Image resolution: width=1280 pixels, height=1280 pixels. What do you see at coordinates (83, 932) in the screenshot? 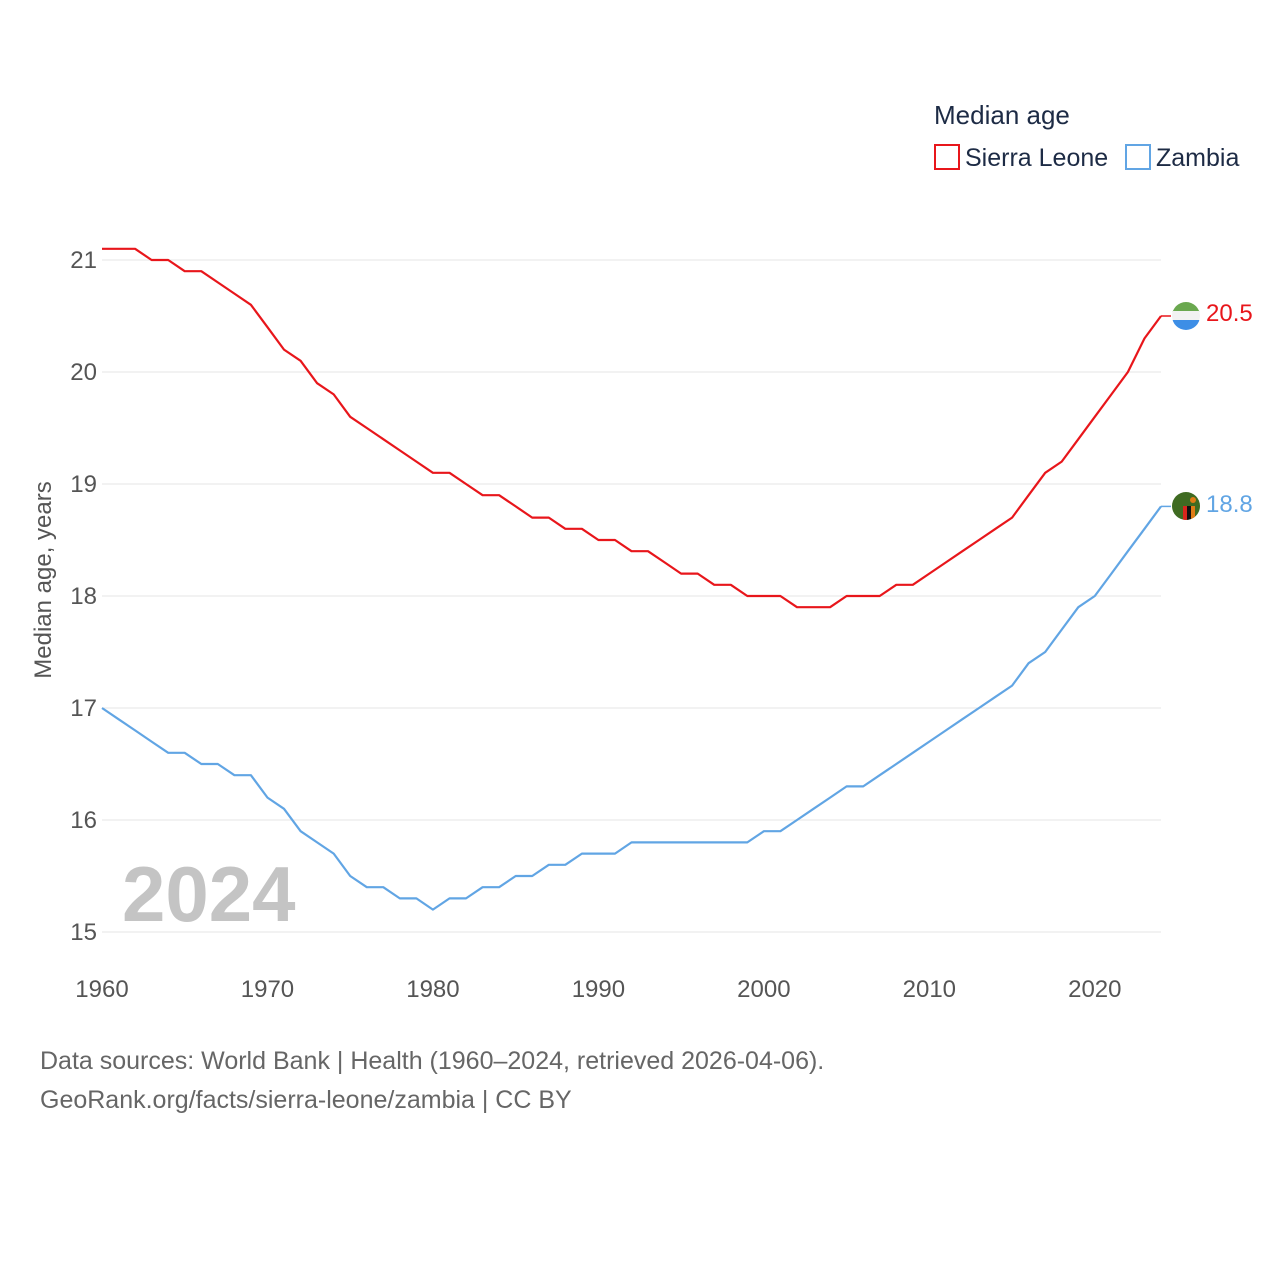
I see `y-tick-label-15: 15` at bounding box center [83, 932].